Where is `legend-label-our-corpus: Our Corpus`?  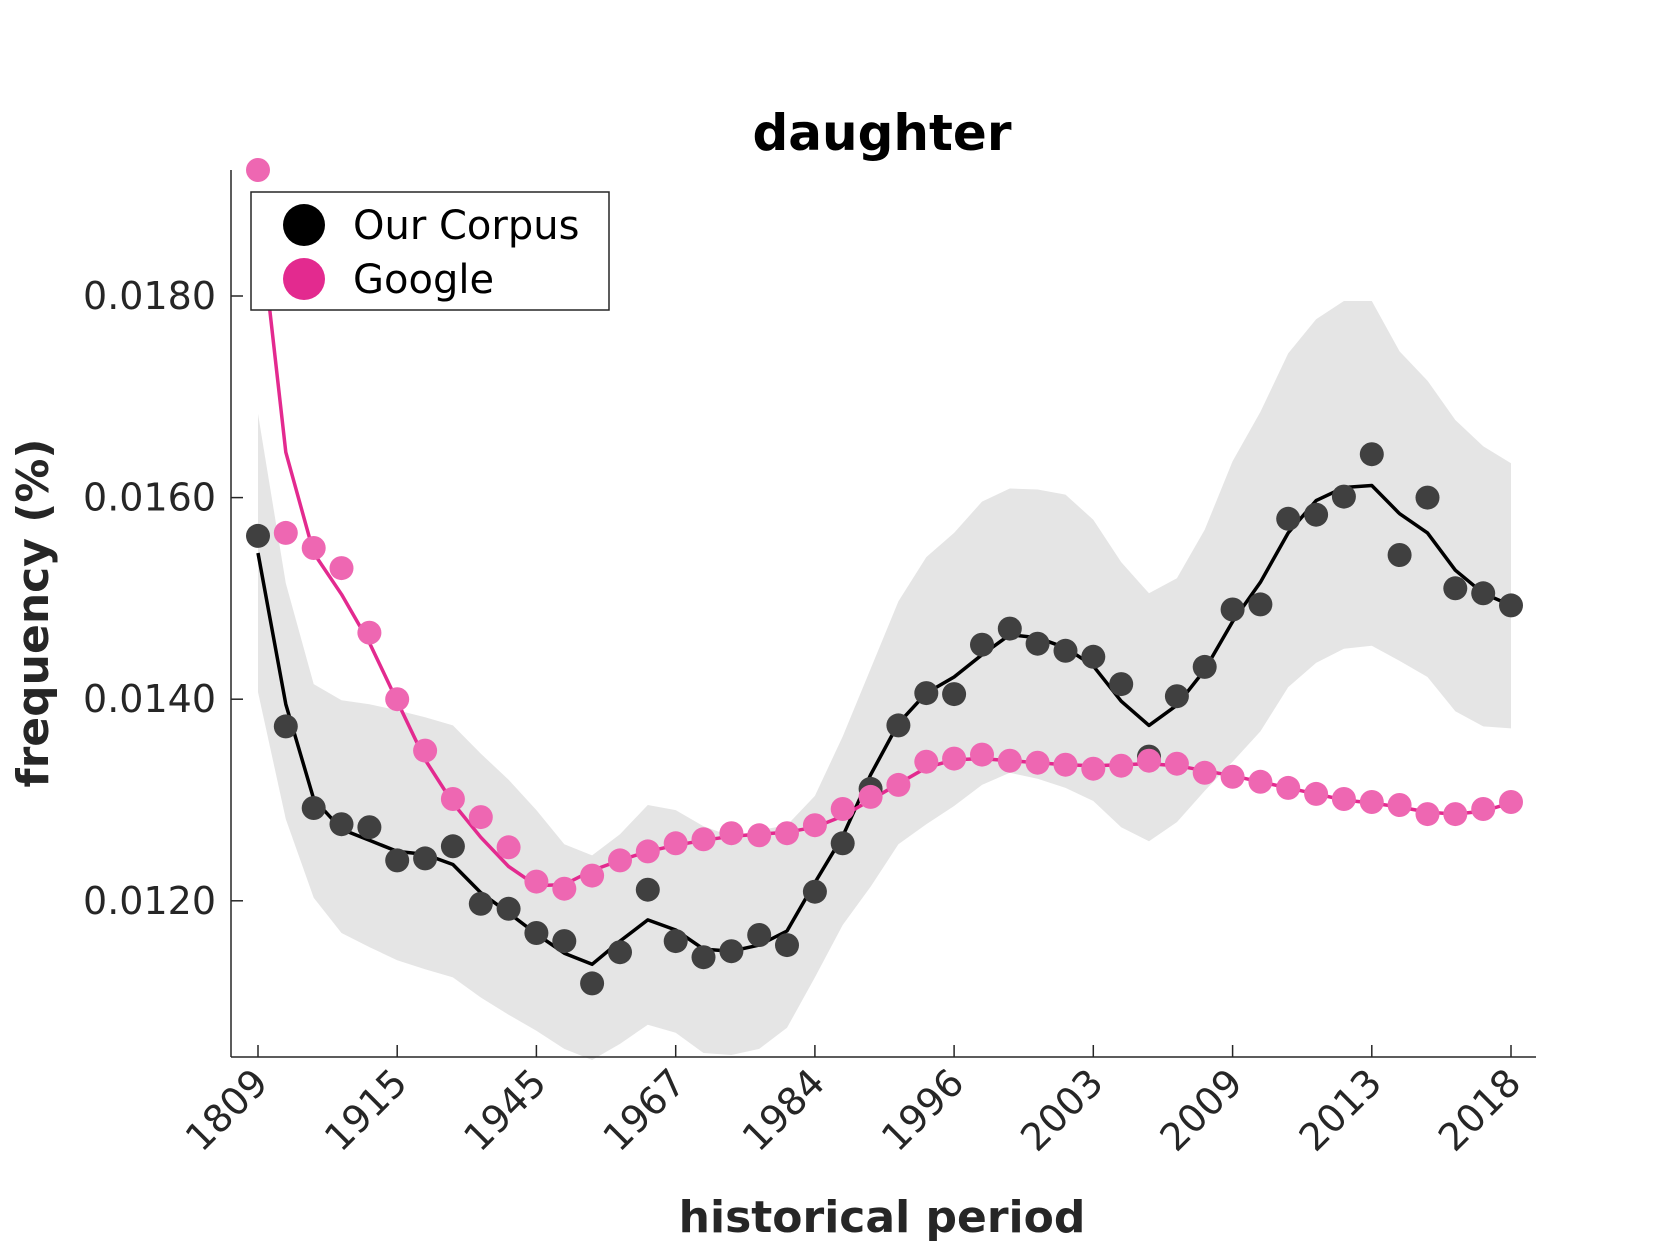 legend-label-our-corpus: Our Corpus is located at coordinates (466, 226).